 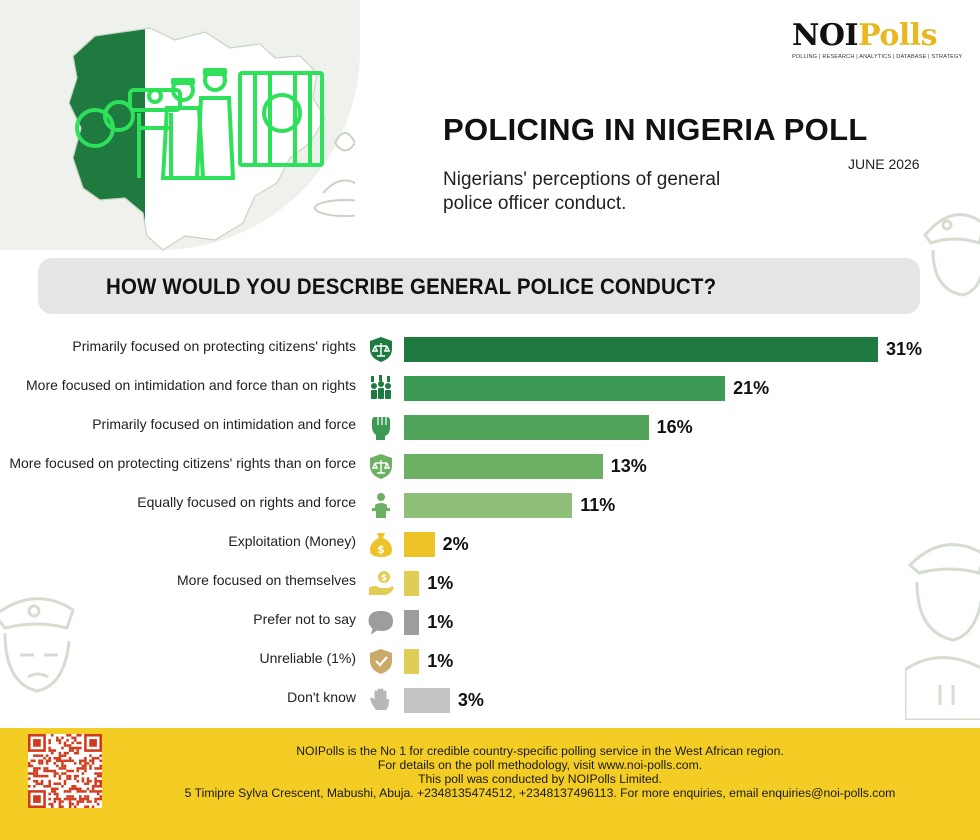 I want to click on hand-coin-icon: $, so click(x=381, y=583).